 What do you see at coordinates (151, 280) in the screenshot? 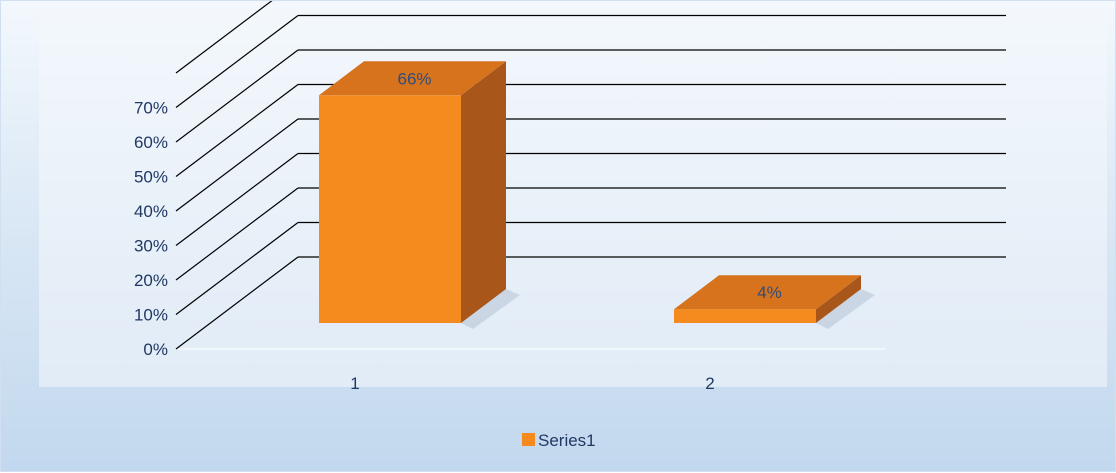
I see `y-tick-label: 20%` at bounding box center [151, 280].